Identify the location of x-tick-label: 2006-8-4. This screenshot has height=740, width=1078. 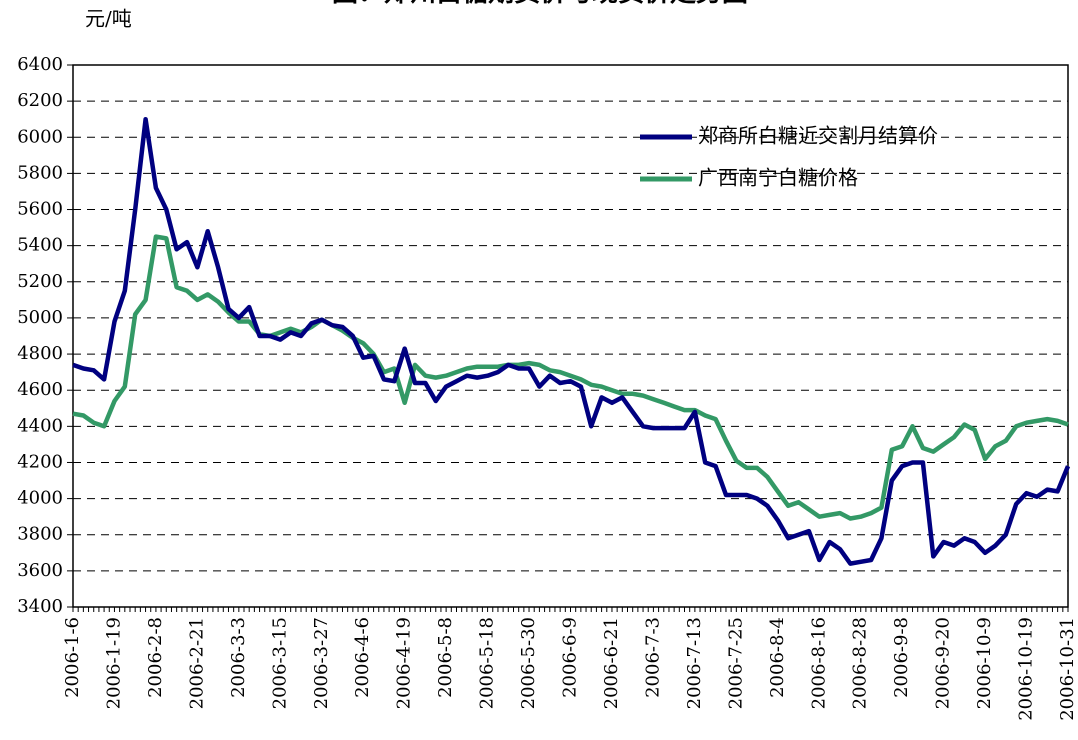
(777, 657).